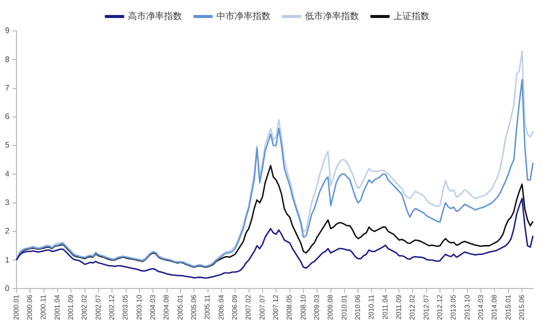  Describe the element at coordinates (155, 16) in the screenshot. I see `legend-label: 高市净率指数` at that location.